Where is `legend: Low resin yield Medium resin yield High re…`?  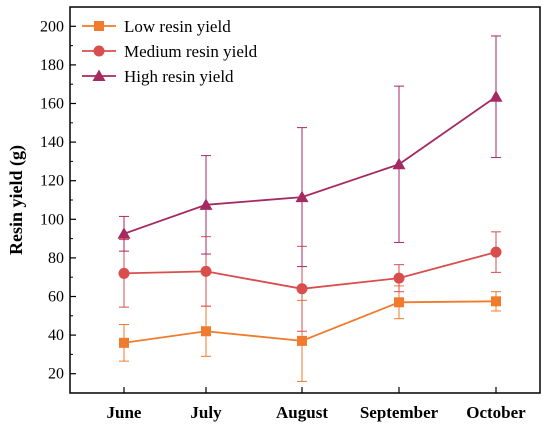 legend: Low resin yield Medium resin yield High re… is located at coordinates (170, 51).